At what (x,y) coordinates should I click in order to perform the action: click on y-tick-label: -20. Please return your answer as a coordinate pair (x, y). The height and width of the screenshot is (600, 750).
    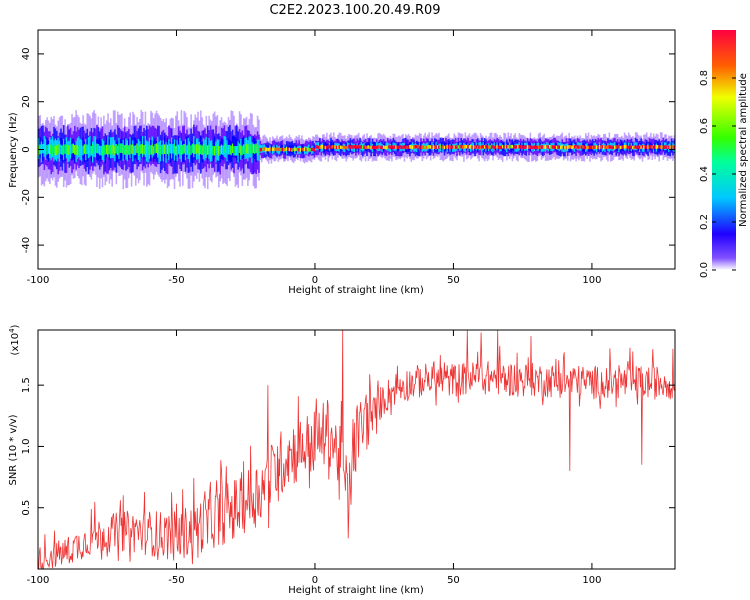
    Looking at the image, I should click on (26, 197).